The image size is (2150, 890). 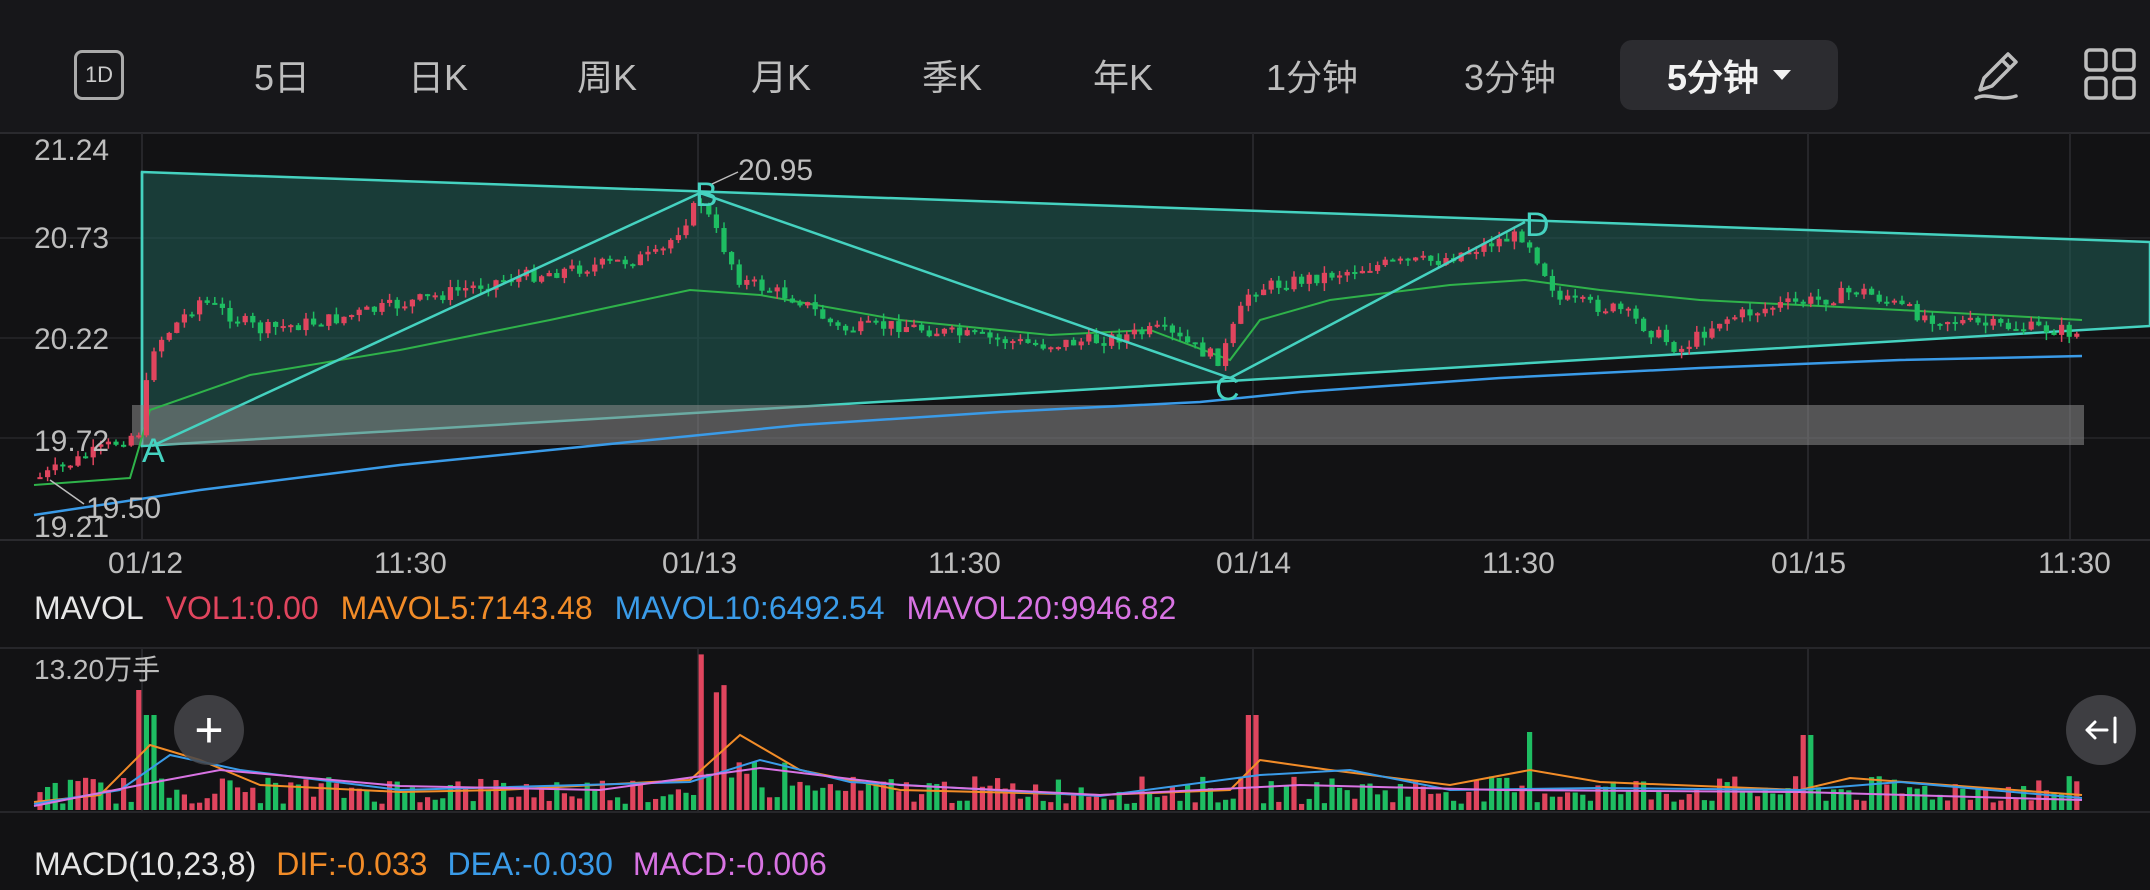 What do you see at coordinates (145, 563) in the screenshot?
I see `time-axis-label: 01/12` at bounding box center [145, 563].